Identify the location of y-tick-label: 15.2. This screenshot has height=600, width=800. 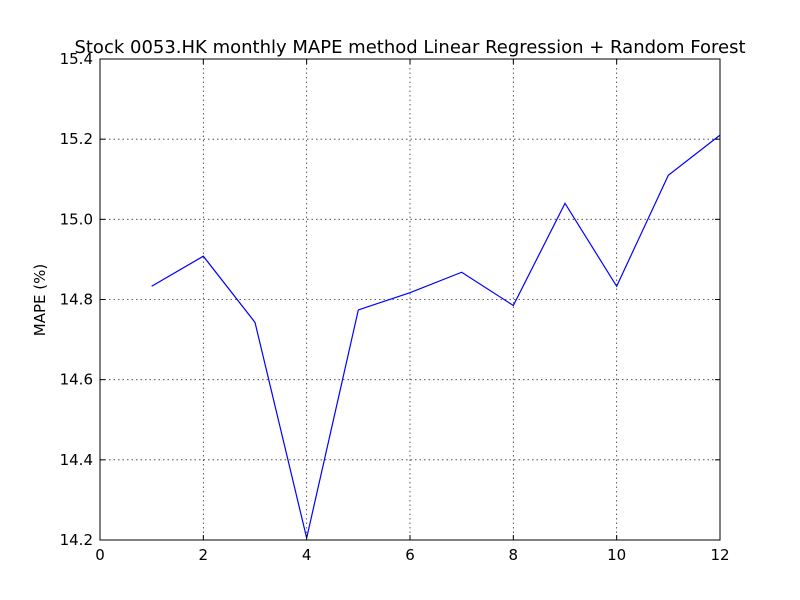
(76, 139).